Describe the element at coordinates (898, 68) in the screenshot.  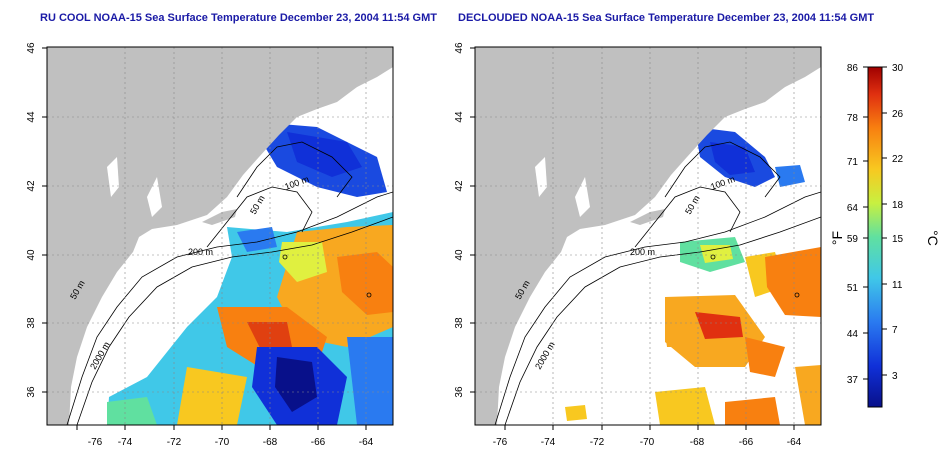
I see `celsius-tick-label: 30` at that location.